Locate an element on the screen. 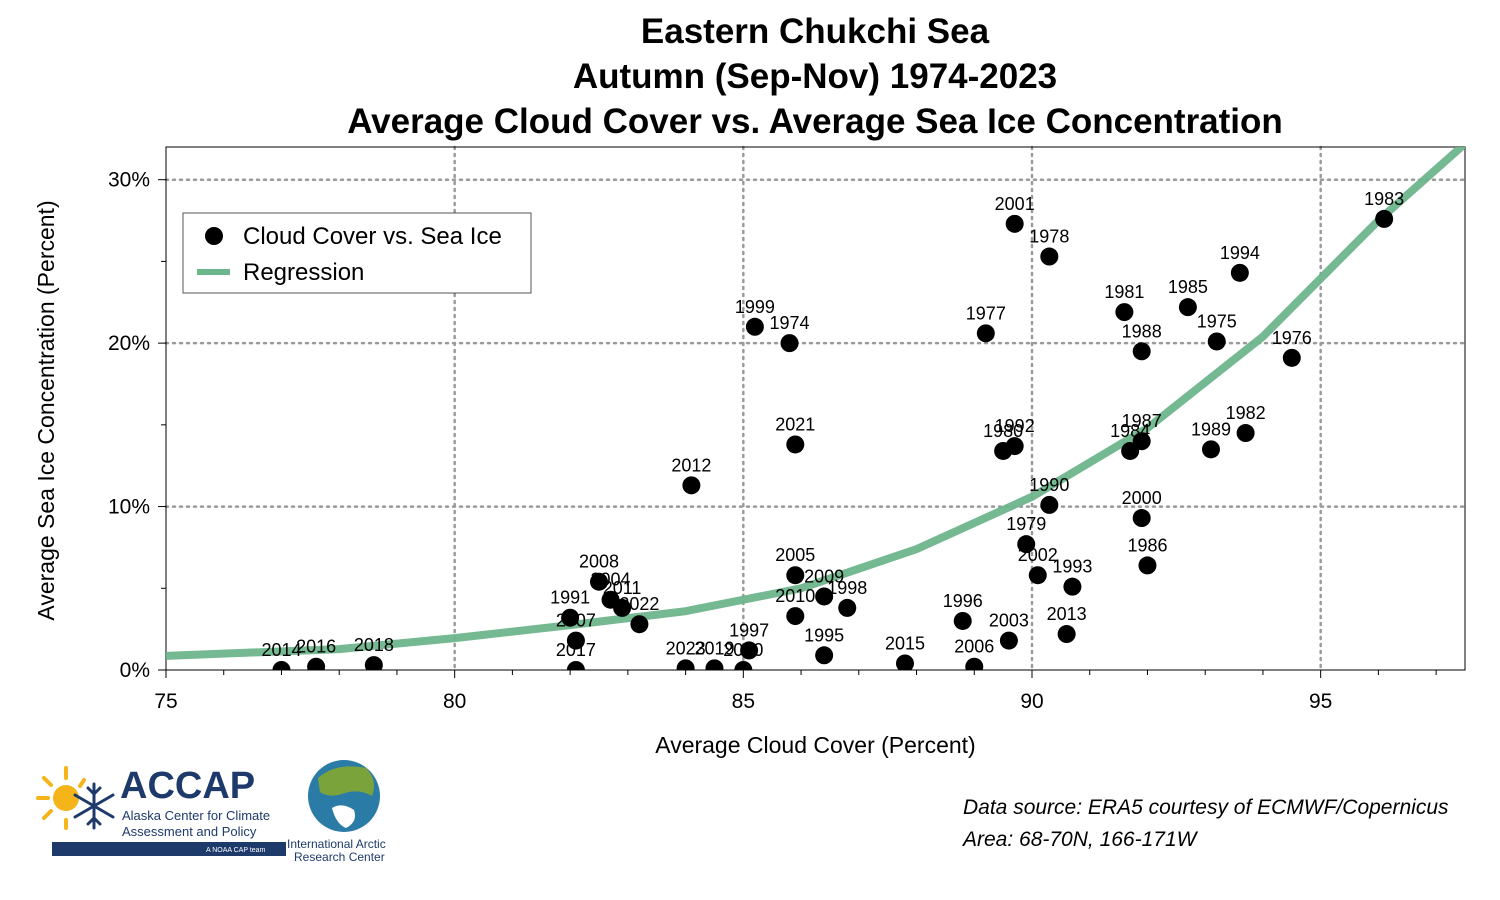 This screenshot has height=900, width=1500. point-label-2012: 2012 is located at coordinates (691, 465).